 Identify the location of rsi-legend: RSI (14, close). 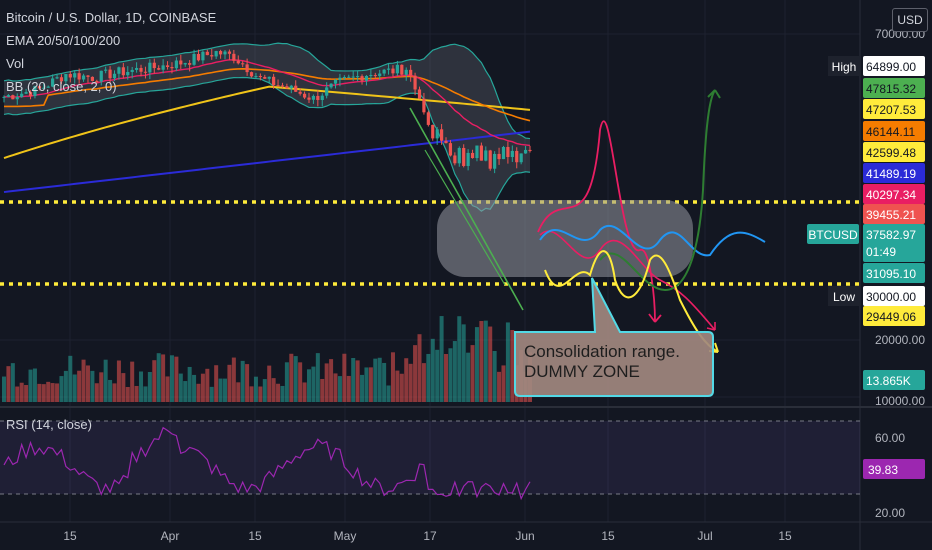
(49, 424).